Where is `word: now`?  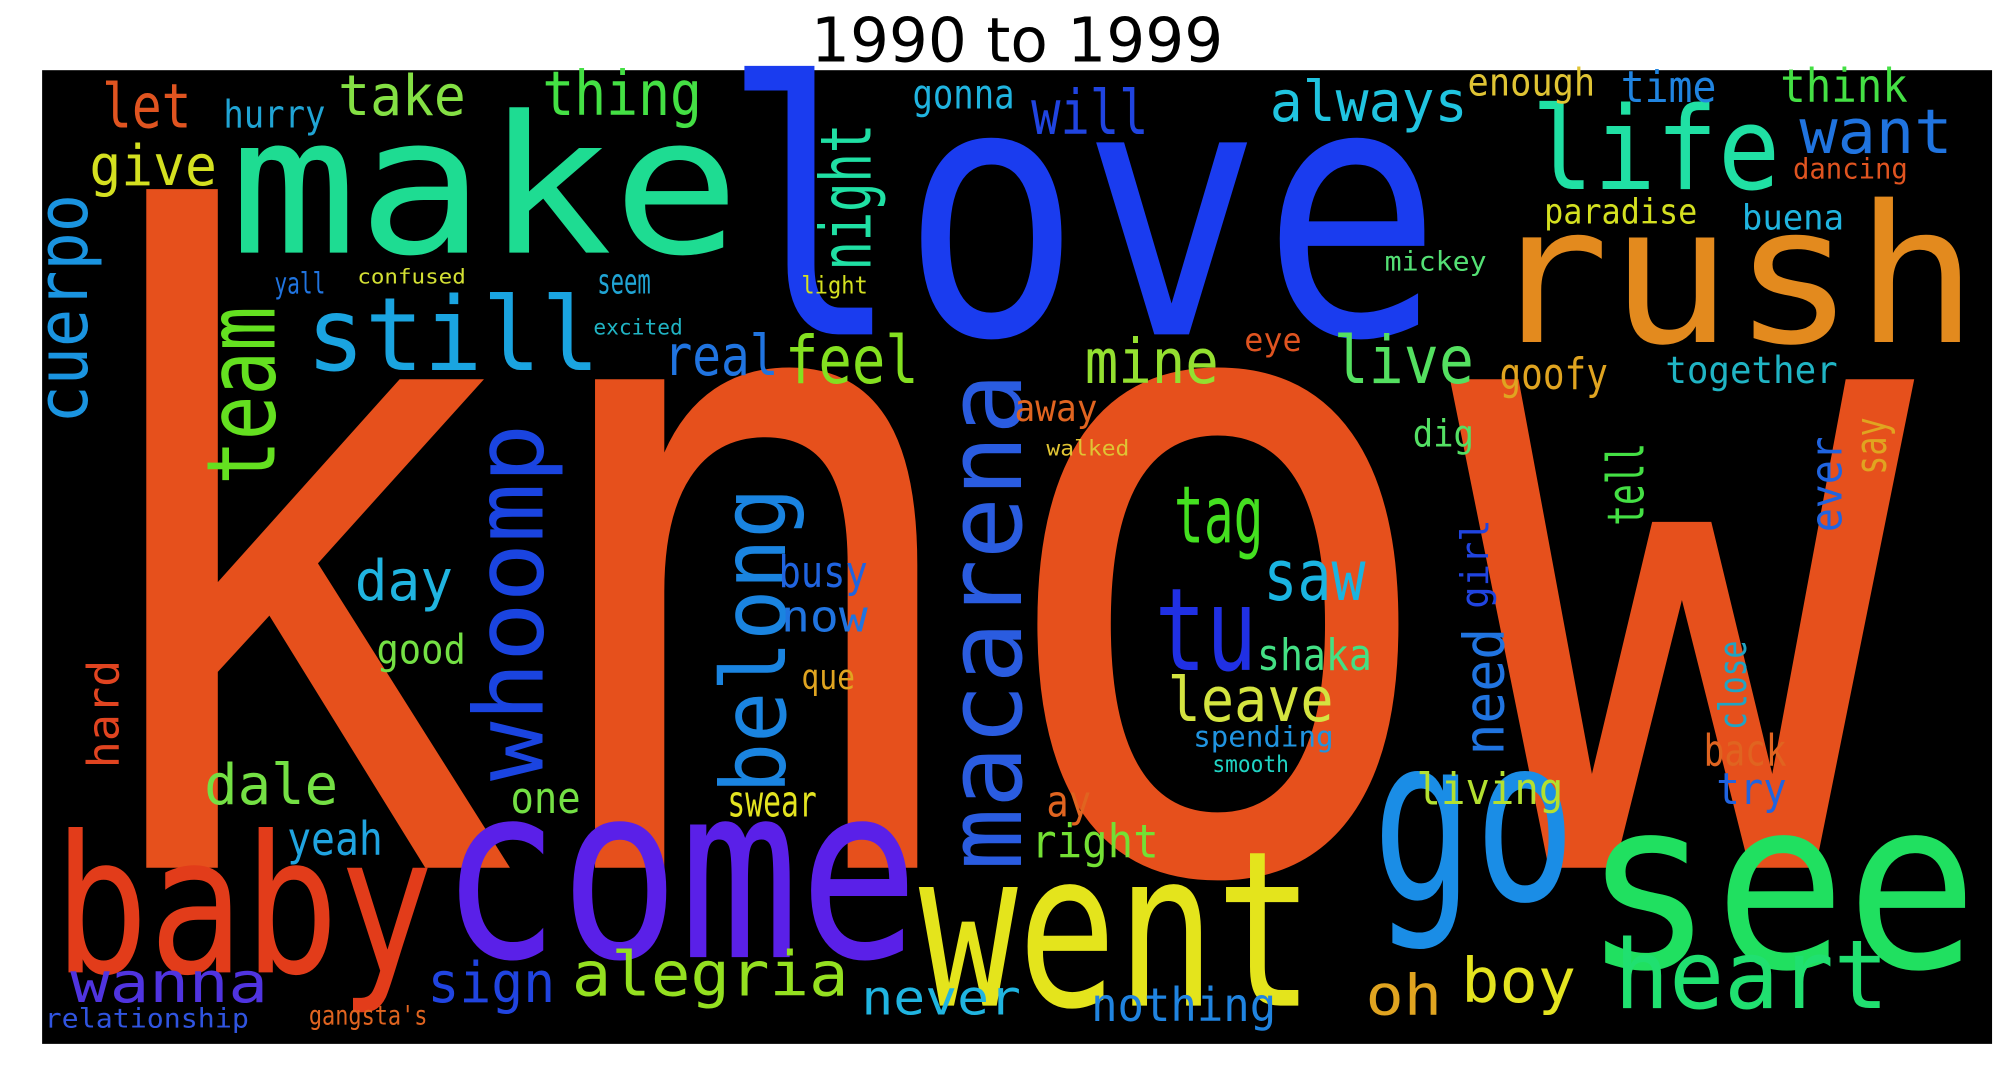 word: now is located at coordinates (825, 618).